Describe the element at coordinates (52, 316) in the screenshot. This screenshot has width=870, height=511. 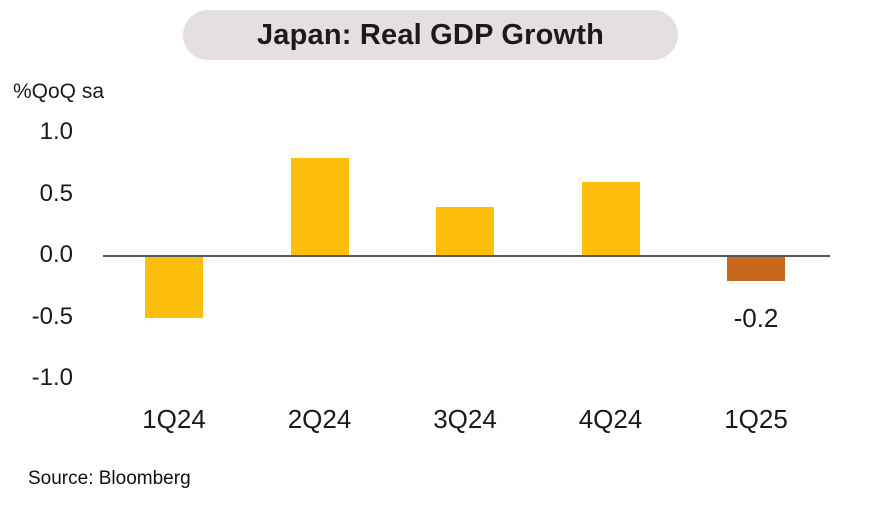
I see `y-tick-label: -0.5` at that location.